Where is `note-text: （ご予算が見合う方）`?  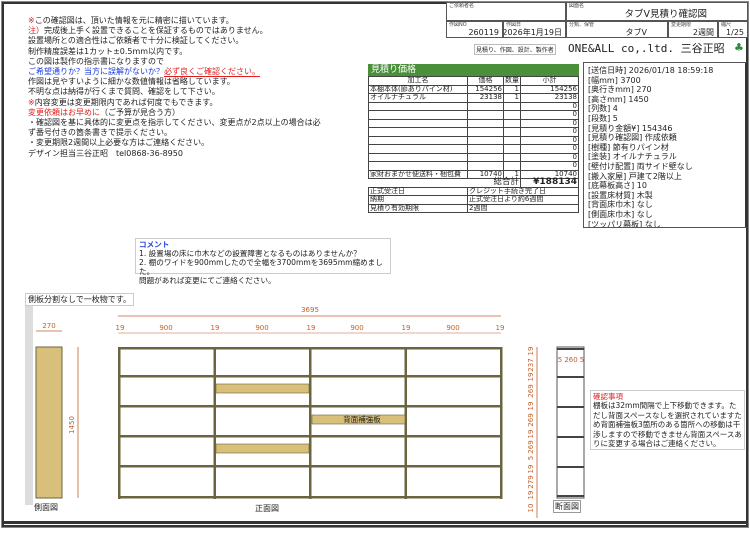
note-text: （ご予算が見合う方） is located at coordinates (140, 112).